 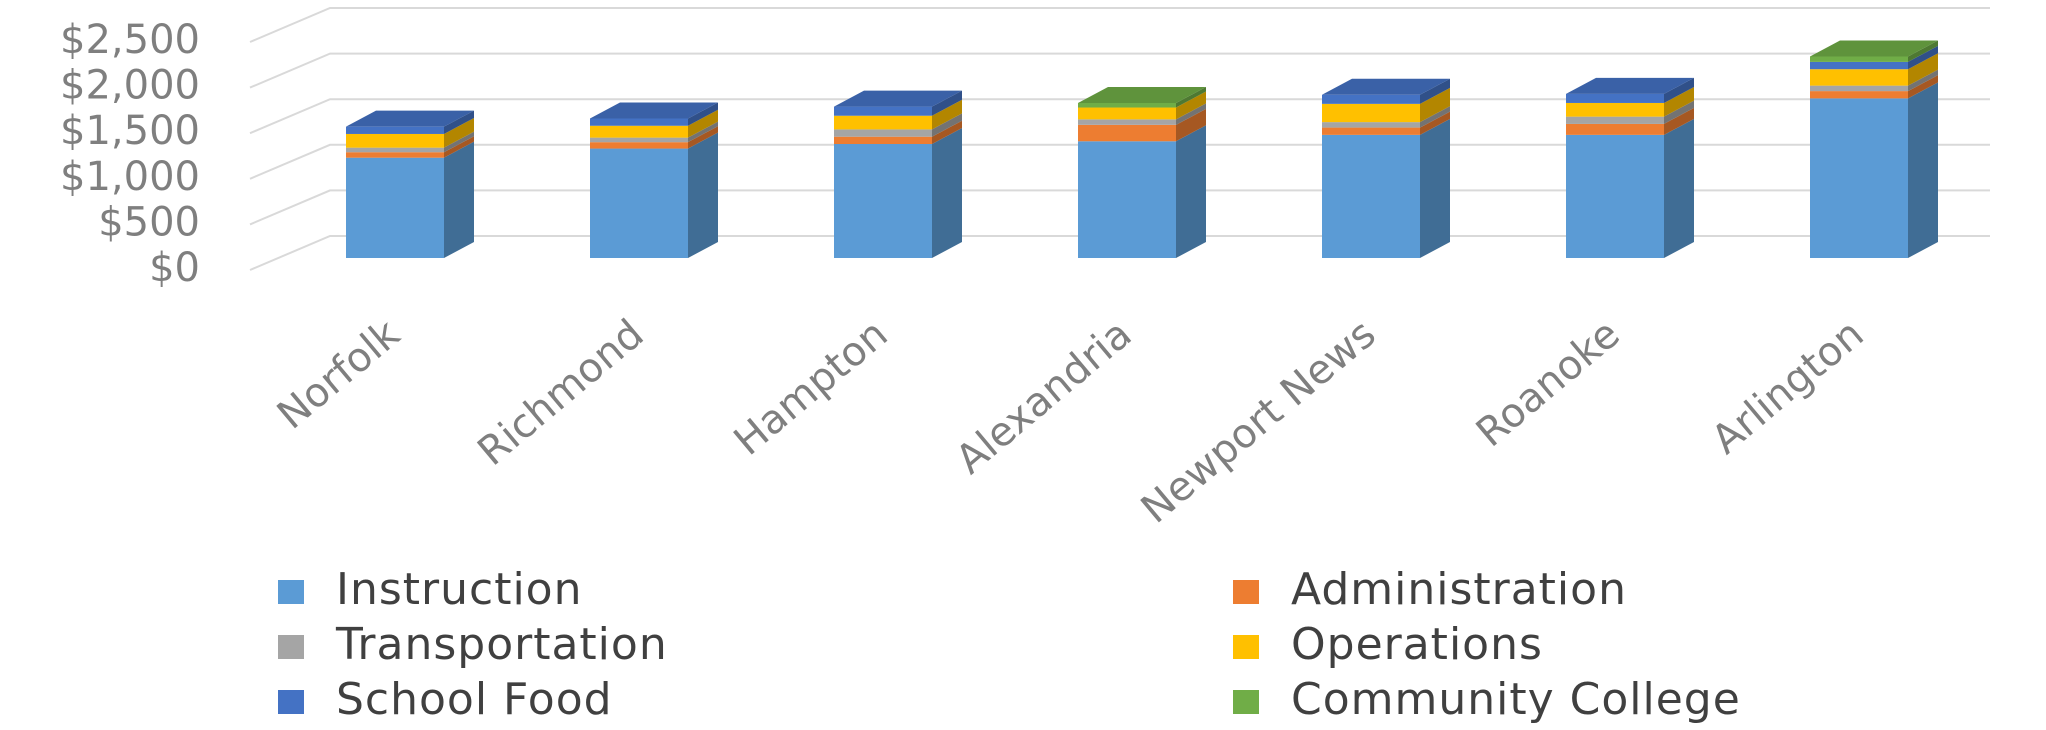 I want to click on x-tick-label: Alexandria, so click(x=1043, y=397).